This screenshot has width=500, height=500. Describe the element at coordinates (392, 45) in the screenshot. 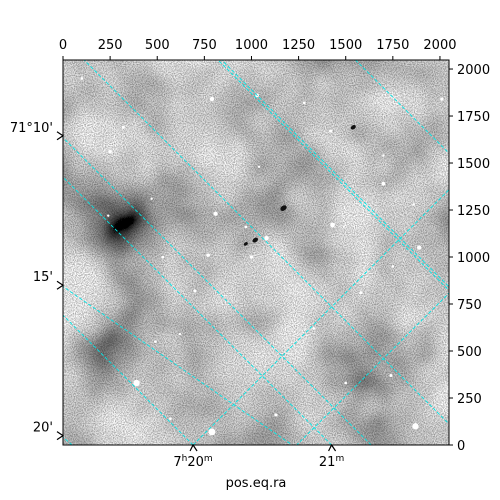

I see `x-pixel-tick-label-7: 1750` at that location.